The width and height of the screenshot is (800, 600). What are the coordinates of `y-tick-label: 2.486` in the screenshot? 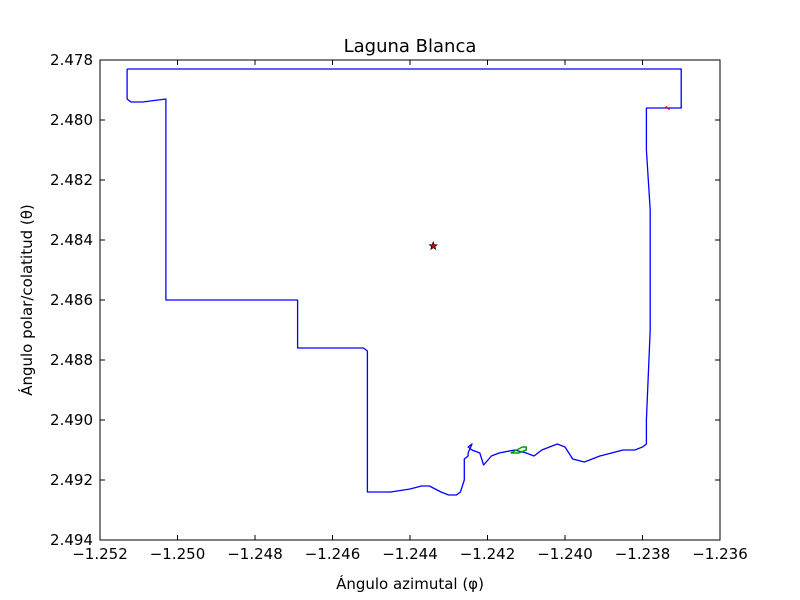 It's located at (71, 300).